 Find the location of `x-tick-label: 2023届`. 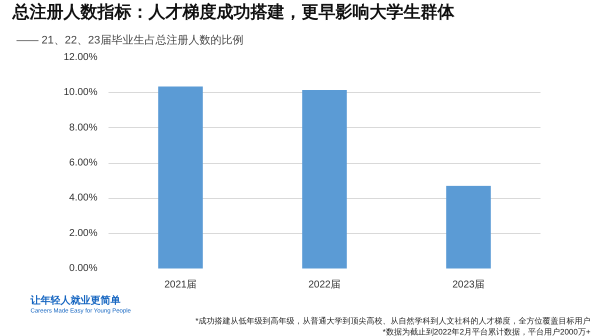

x-tick-label: 2023届 is located at coordinates (468, 285).